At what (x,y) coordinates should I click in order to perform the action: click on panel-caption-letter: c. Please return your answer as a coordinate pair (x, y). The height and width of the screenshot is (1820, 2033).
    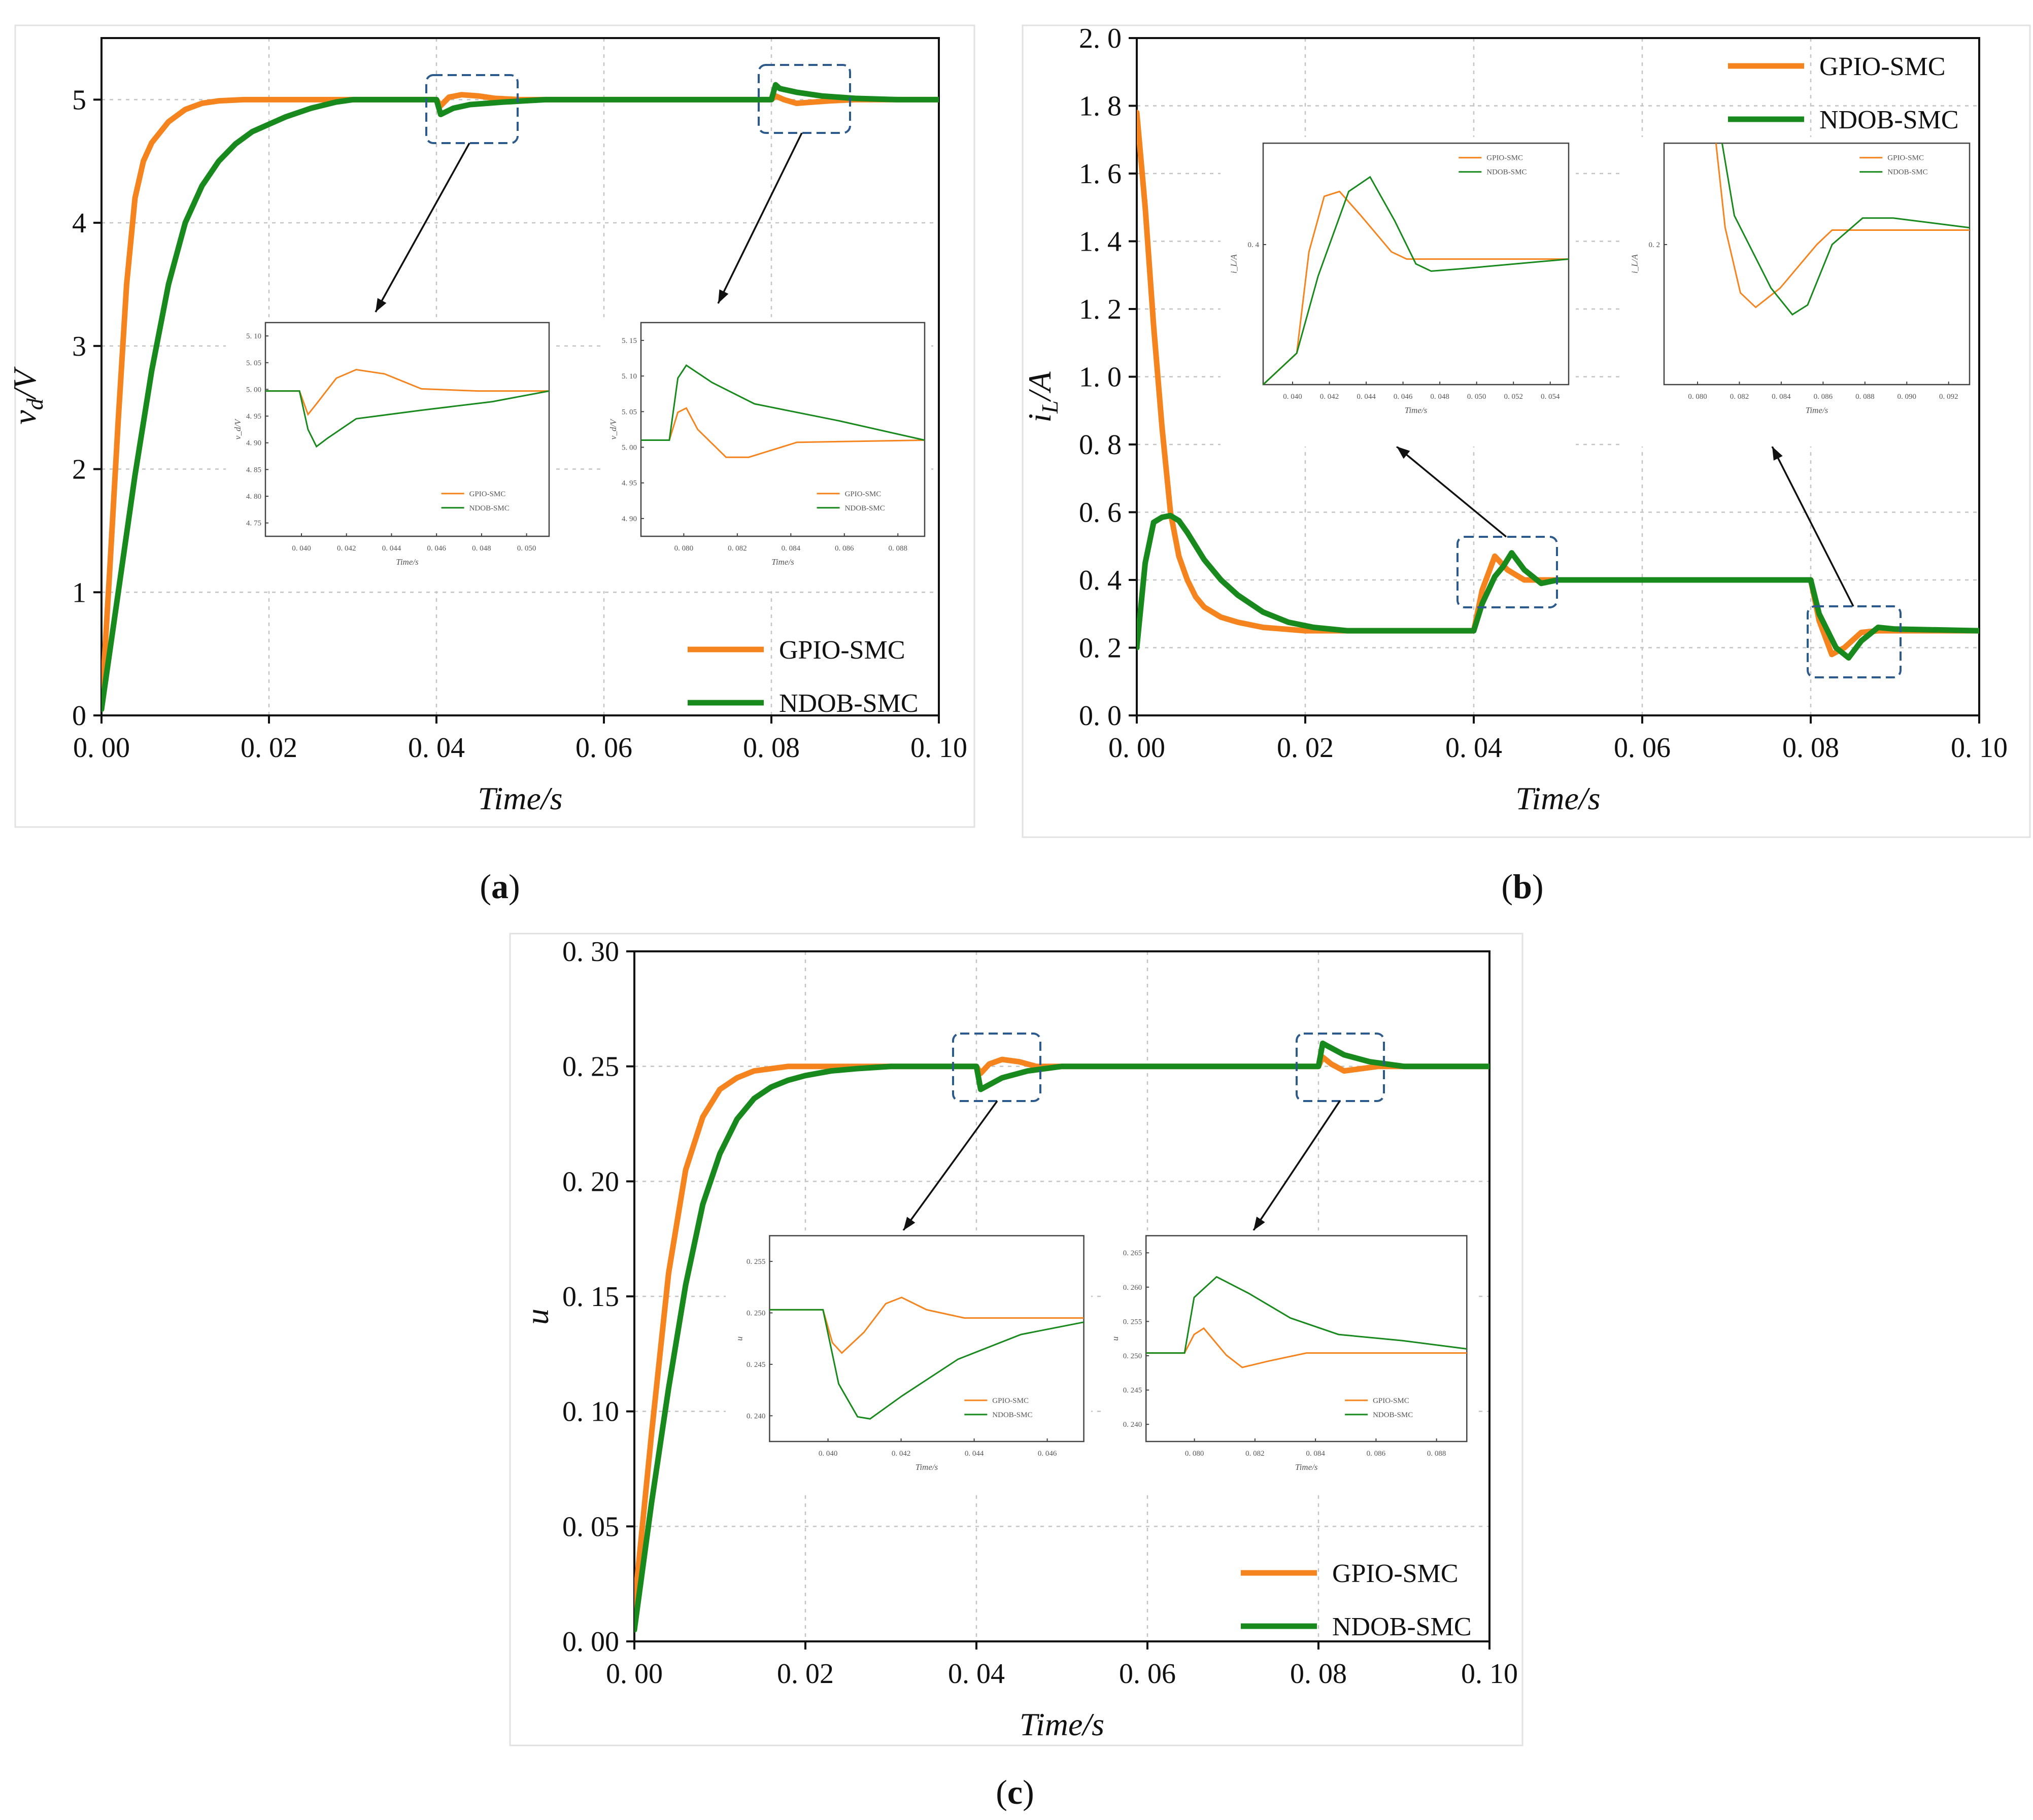
    Looking at the image, I should click on (1015, 1792).